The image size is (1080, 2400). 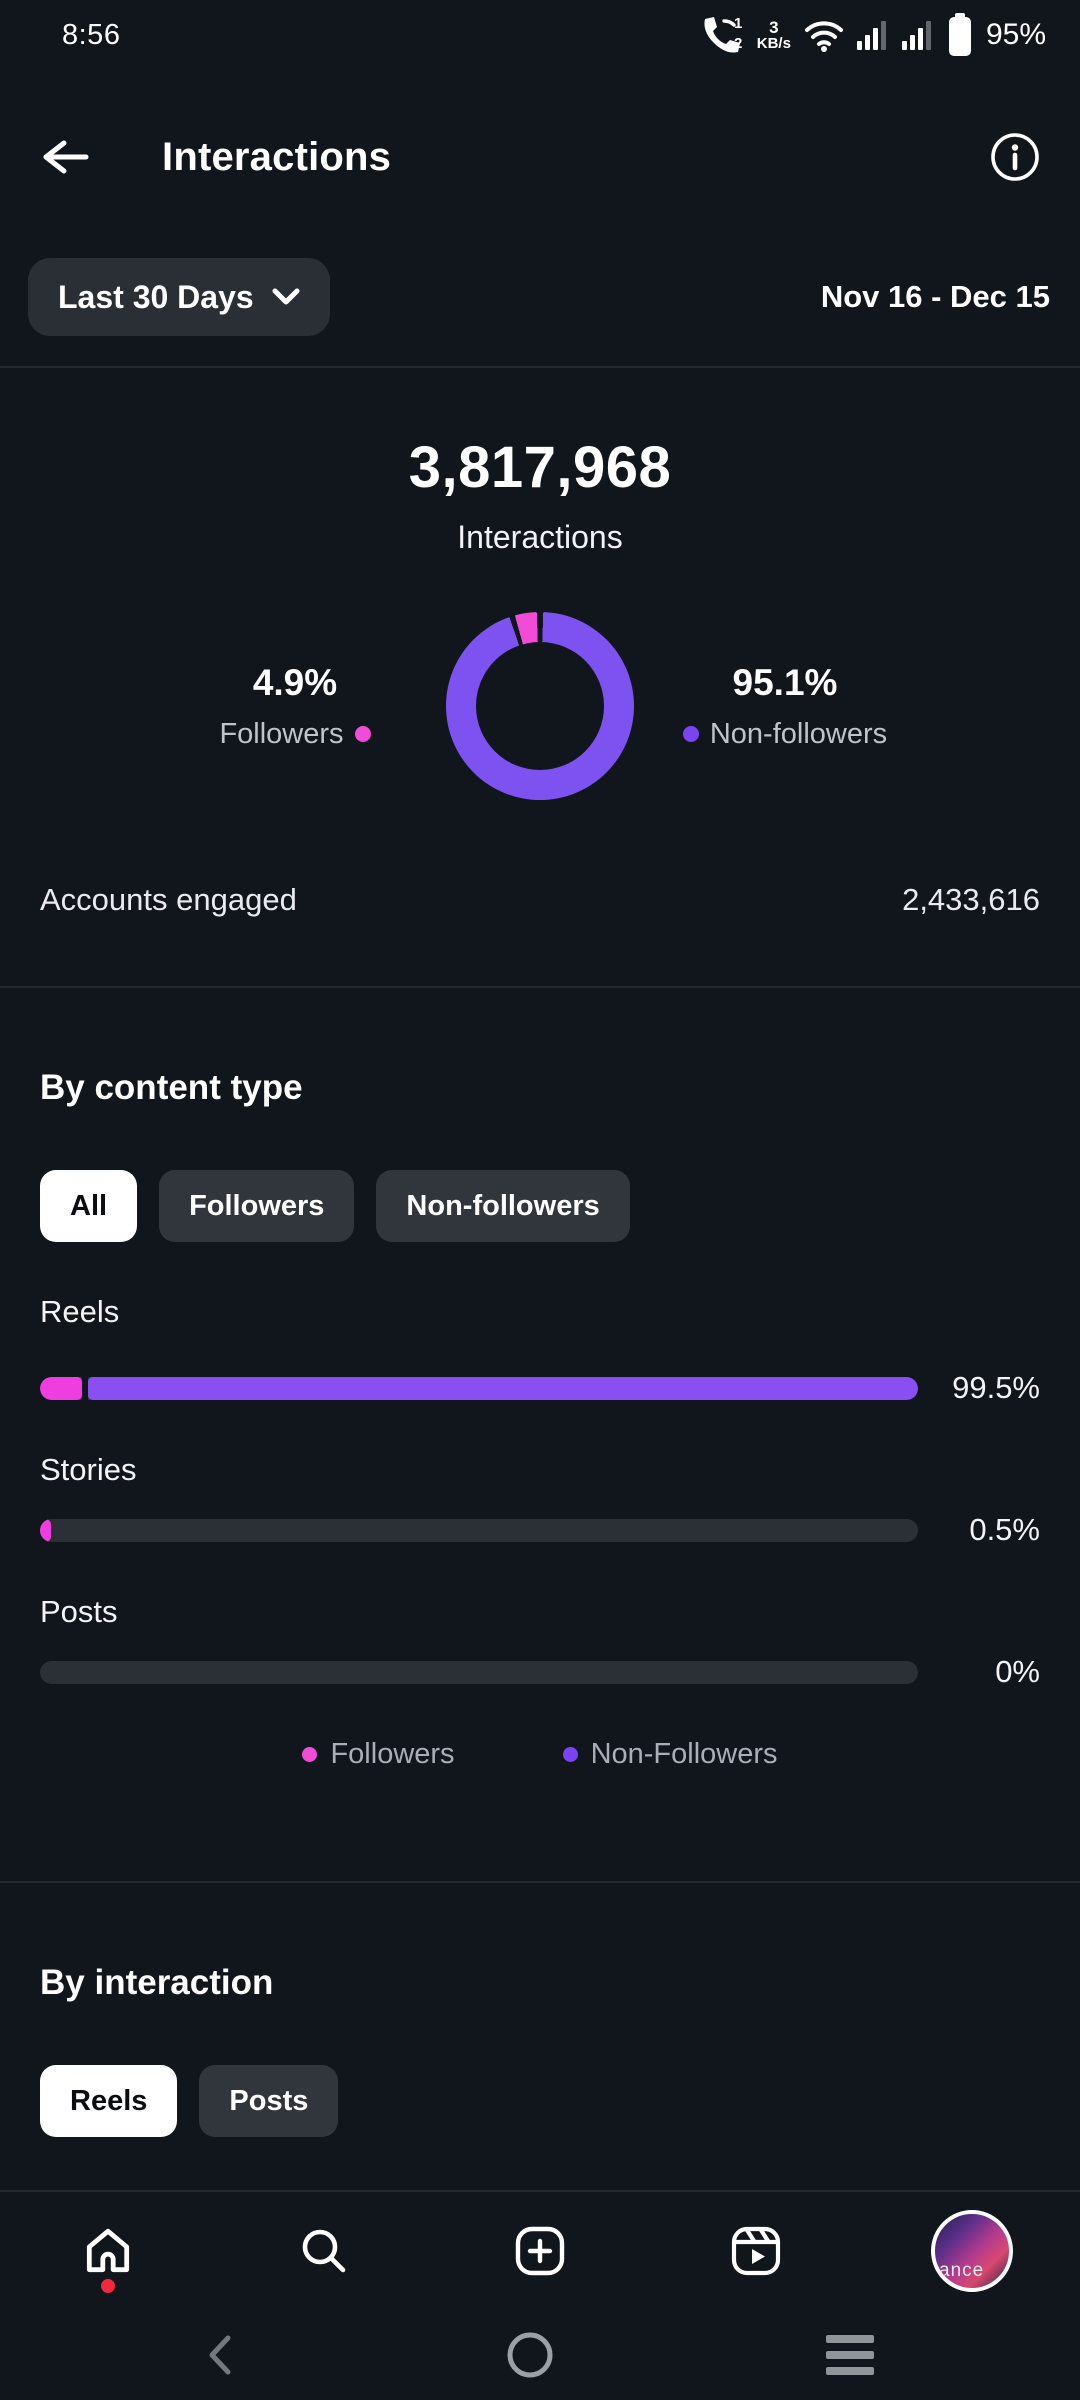 What do you see at coordinates (257, 1206) in the screenshot?
I see `chip-followers: Followers` at bounding box center [257, 1206].